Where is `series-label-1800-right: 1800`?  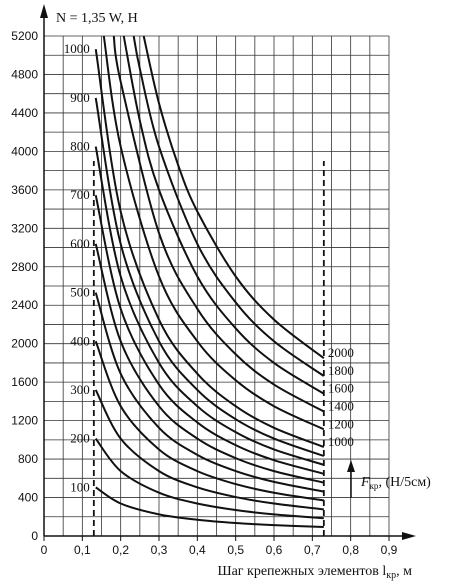 series-label-1800-right: 1800 is located at coordinates (341, 370).